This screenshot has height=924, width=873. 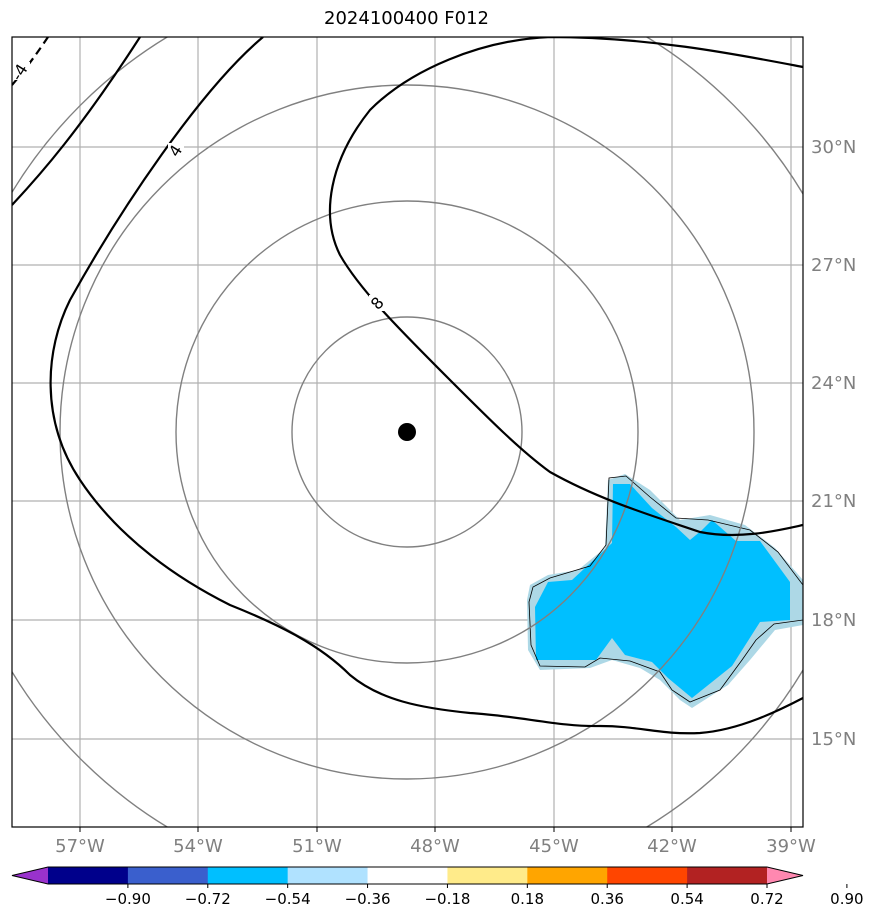 What do you see at coordinates (686, 899) in the screenshot?
I see `colorbar-label: 0.54` at bounding box center [686, 899].